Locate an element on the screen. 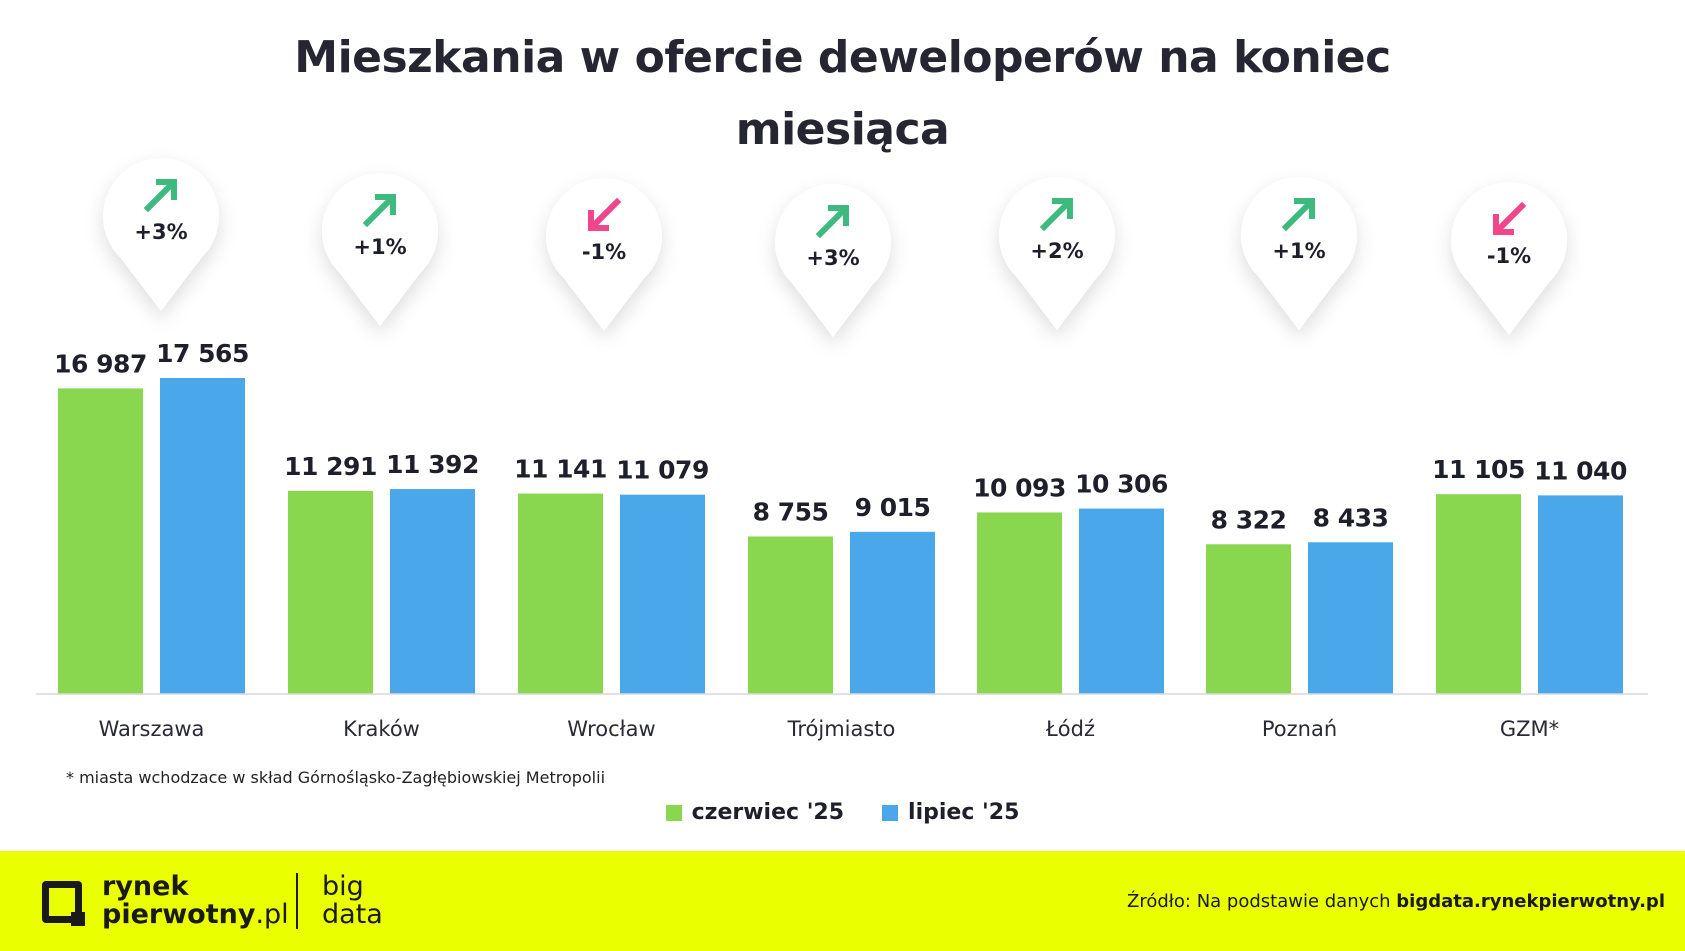 The image size is (1685, 951). change-label-1: +1% is located at coordinates (379, 247).